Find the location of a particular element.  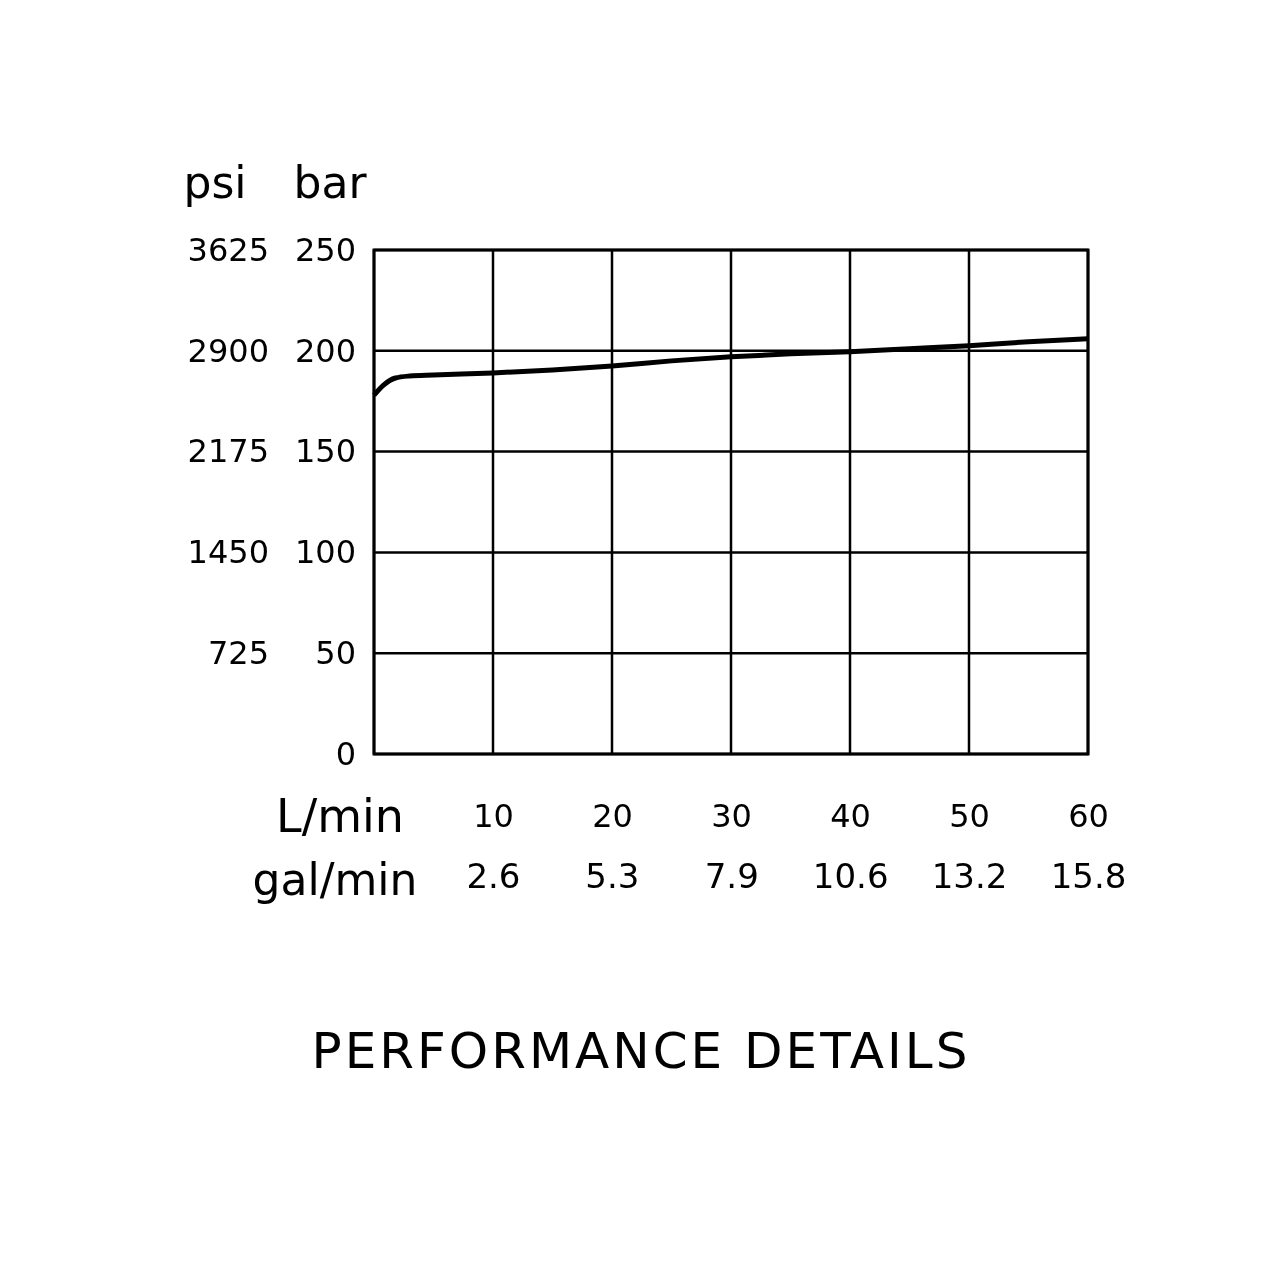

y2-tick-label: 3625 is located at coordinates (228, 249).